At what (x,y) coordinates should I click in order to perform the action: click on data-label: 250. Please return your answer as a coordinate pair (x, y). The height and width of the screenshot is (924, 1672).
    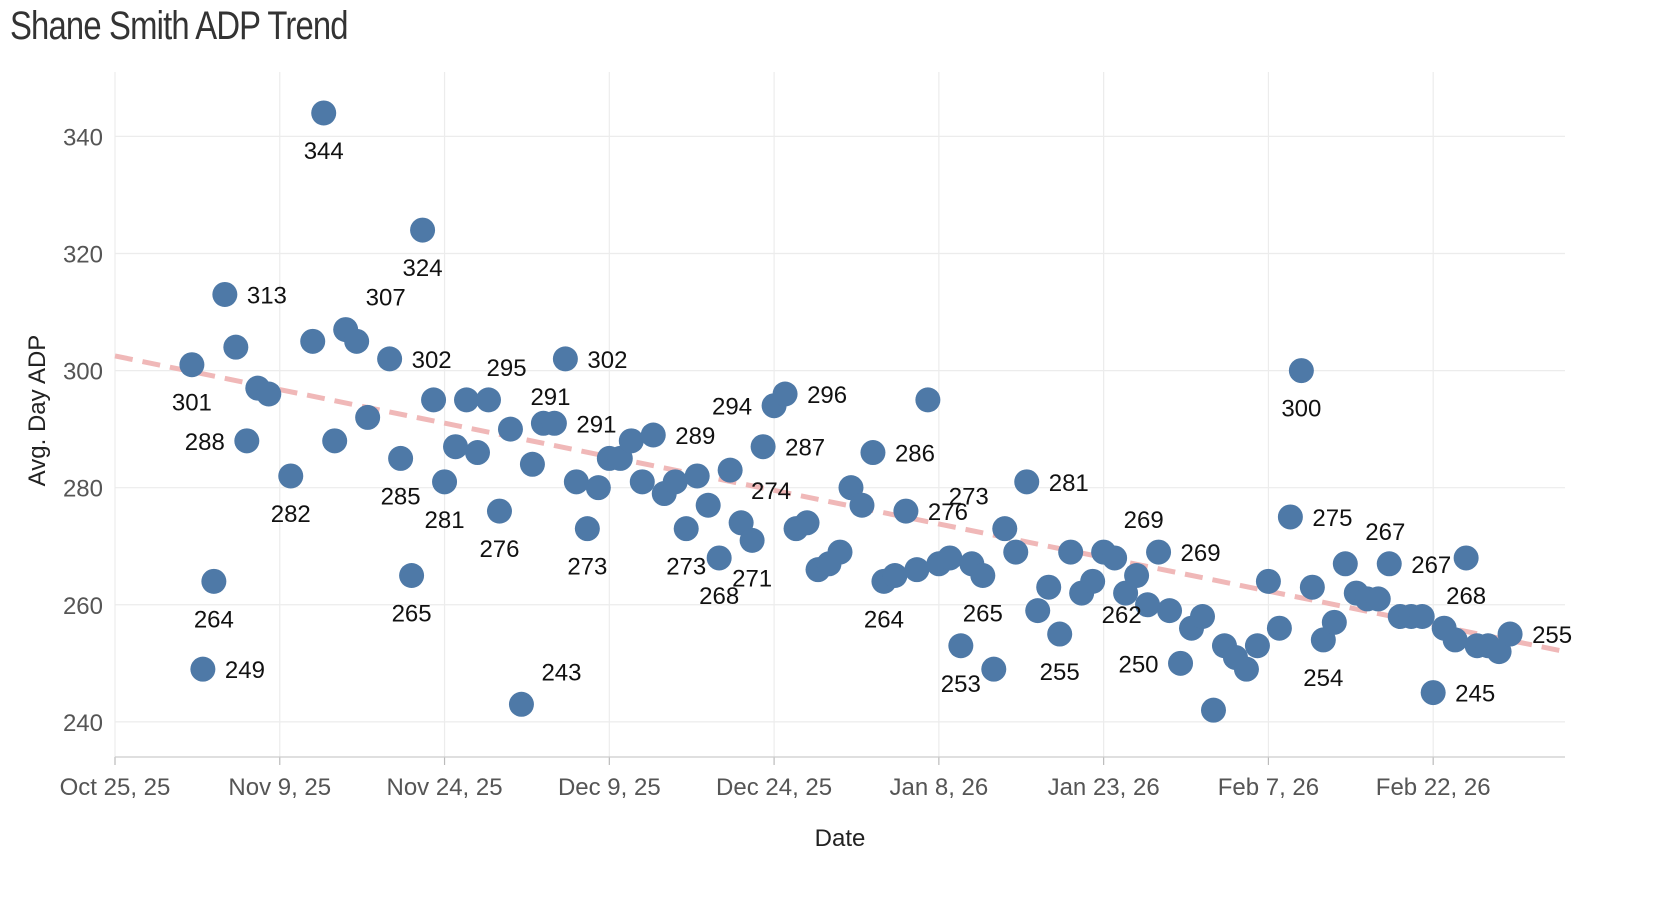
    Looking at the image, I should click on (1138, 664).